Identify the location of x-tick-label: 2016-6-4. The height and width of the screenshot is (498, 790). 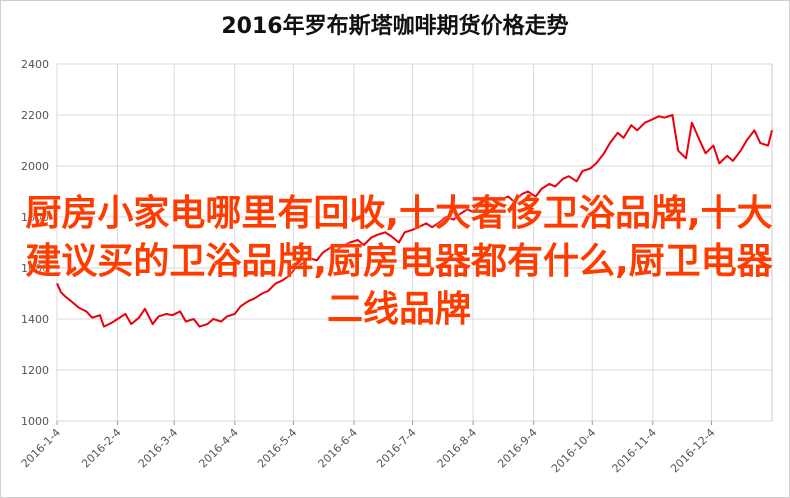
(338, 448).